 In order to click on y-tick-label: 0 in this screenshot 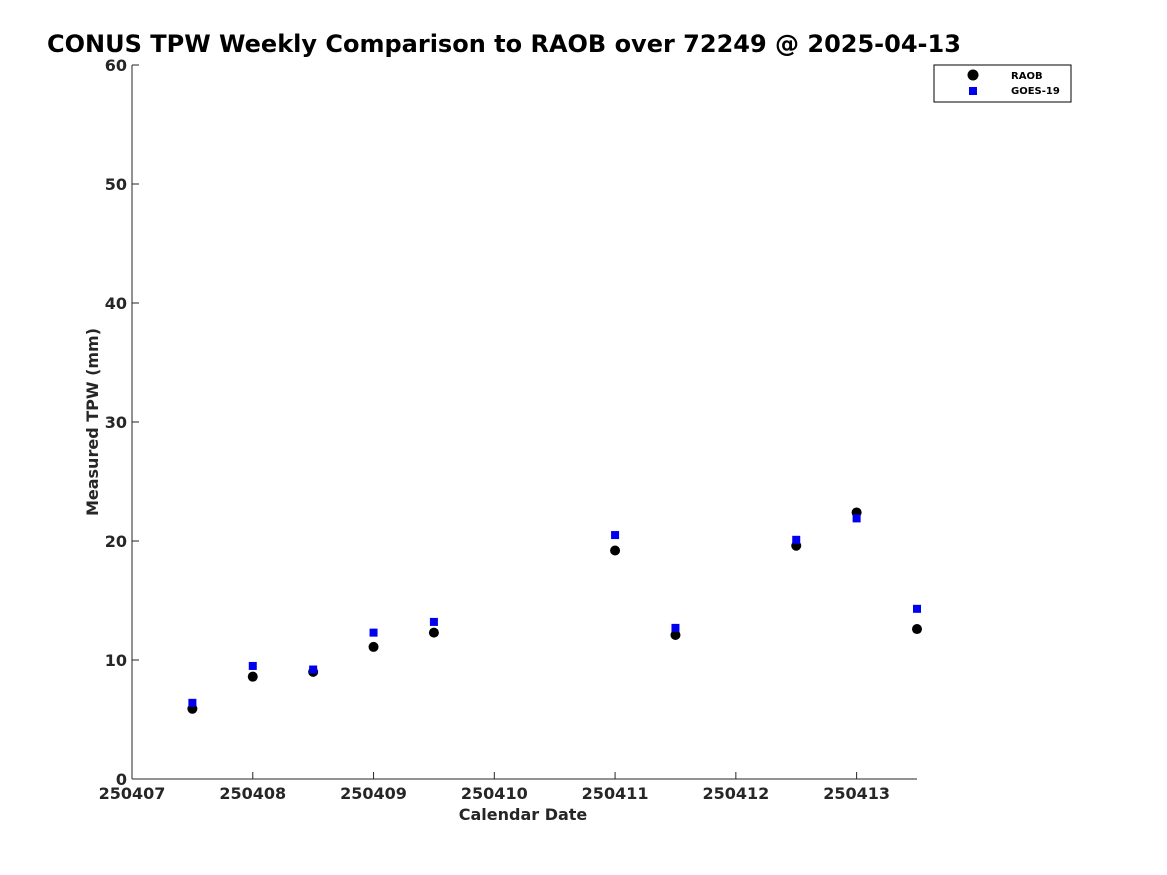, I will do `click(121, 779)`.